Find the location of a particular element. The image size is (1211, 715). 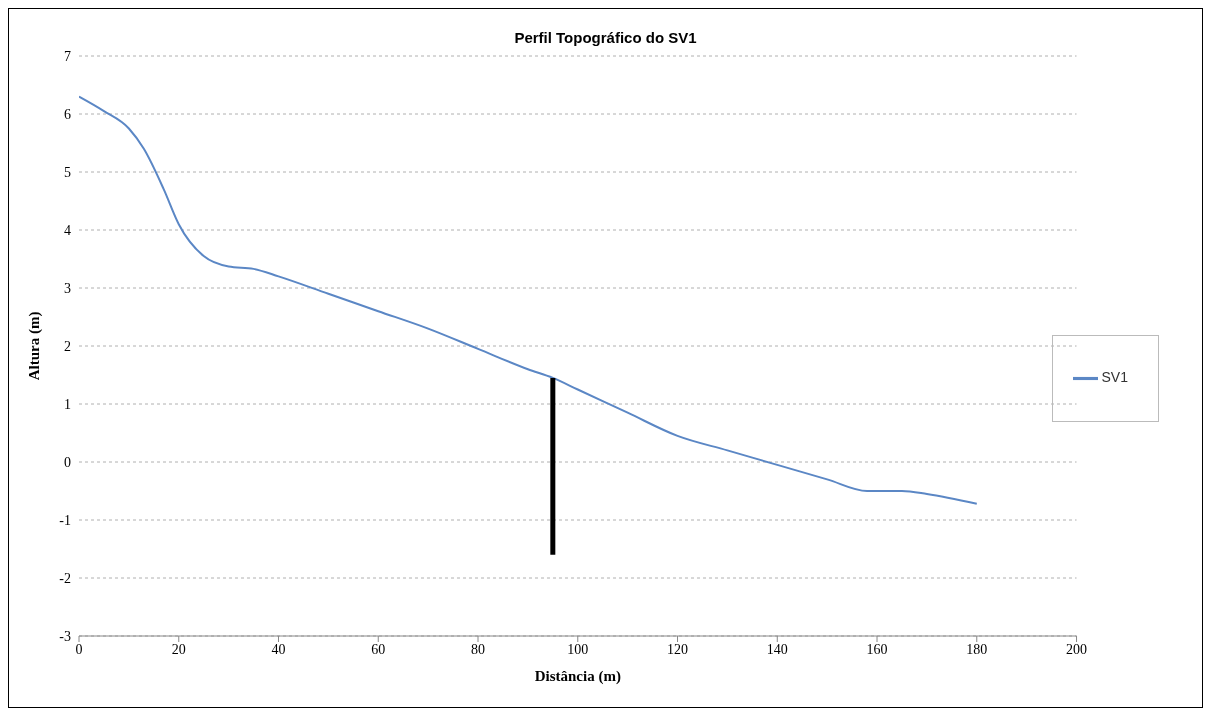

y-tick-label: 4 is located at coordinates (67, 230).